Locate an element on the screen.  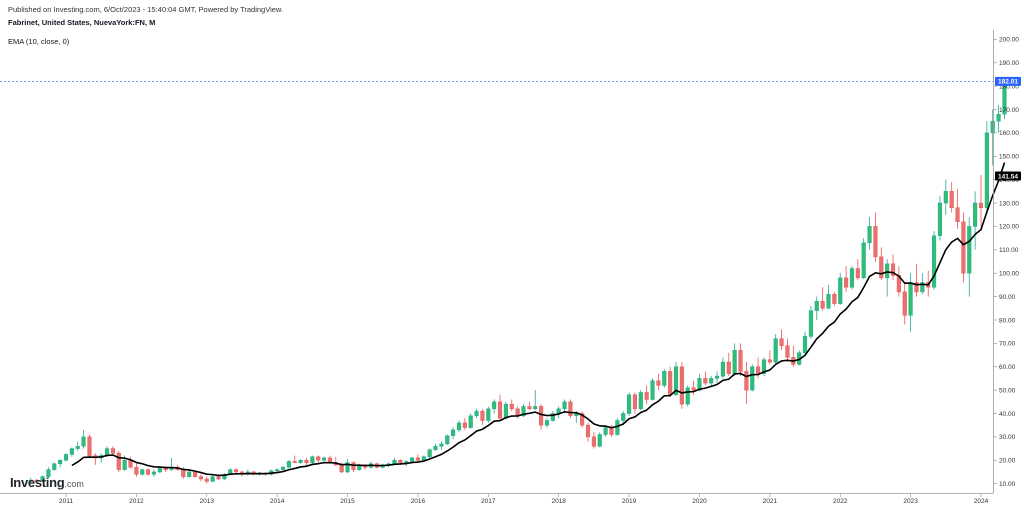
y-tick-label: 160.00 is located at coordinates (1009, 133).